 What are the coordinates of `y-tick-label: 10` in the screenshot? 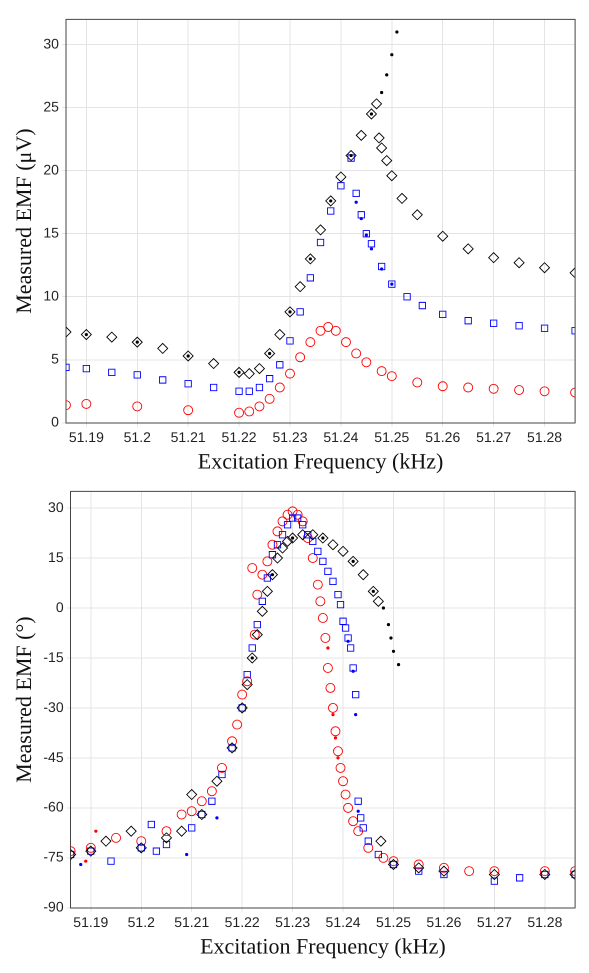 It's located at (51, 296).